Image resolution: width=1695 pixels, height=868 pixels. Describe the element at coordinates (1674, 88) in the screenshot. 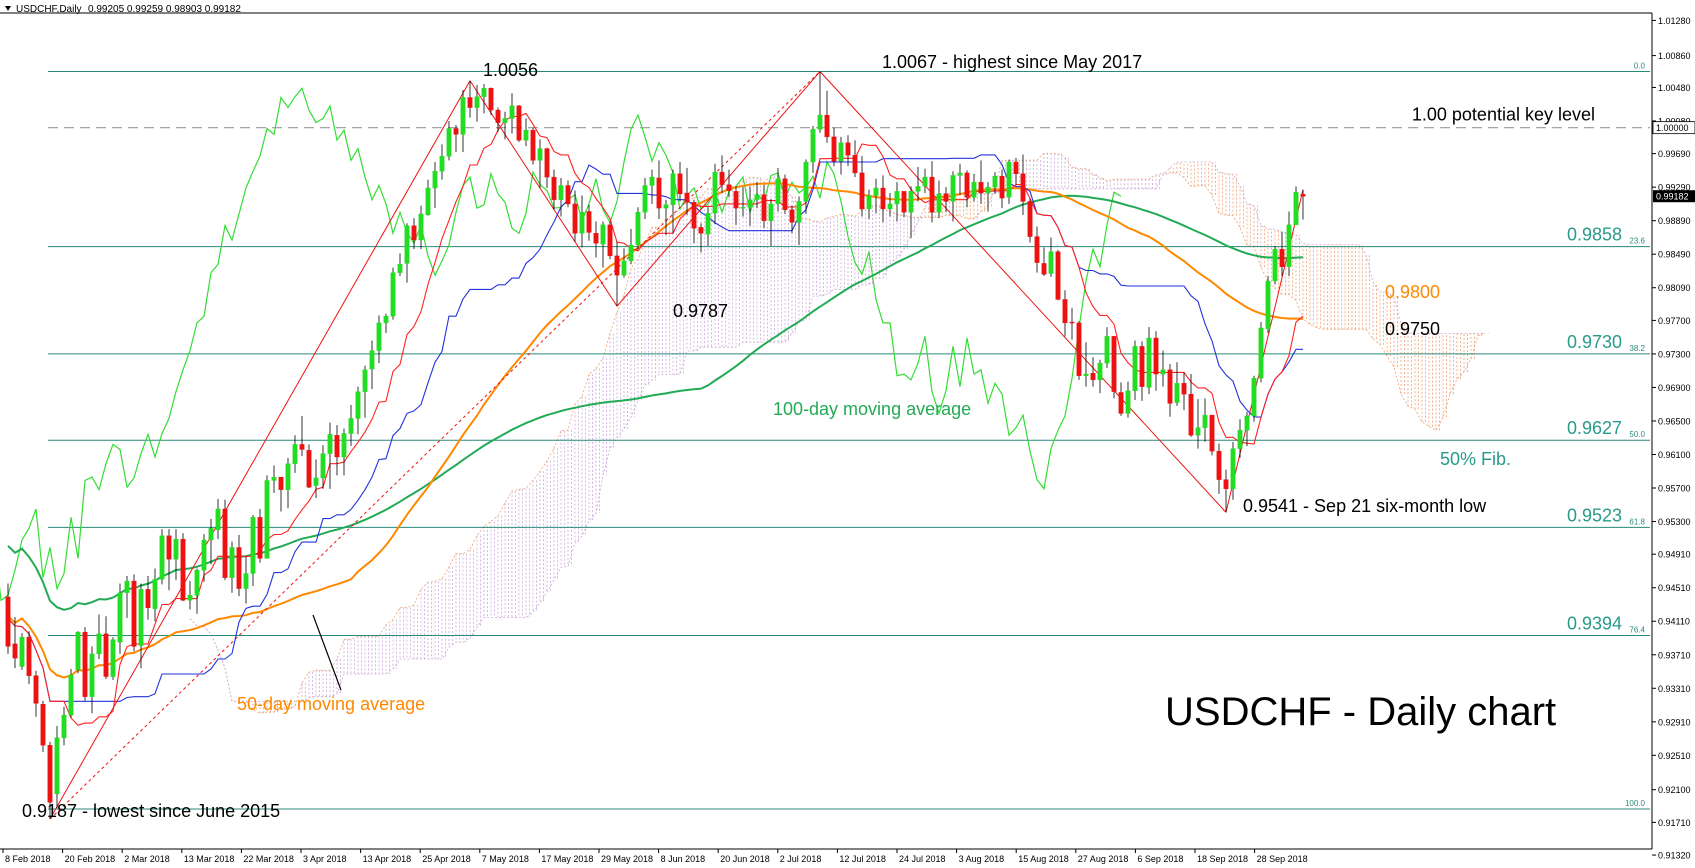

I see `price-tick-label: 1.00480` at that location.